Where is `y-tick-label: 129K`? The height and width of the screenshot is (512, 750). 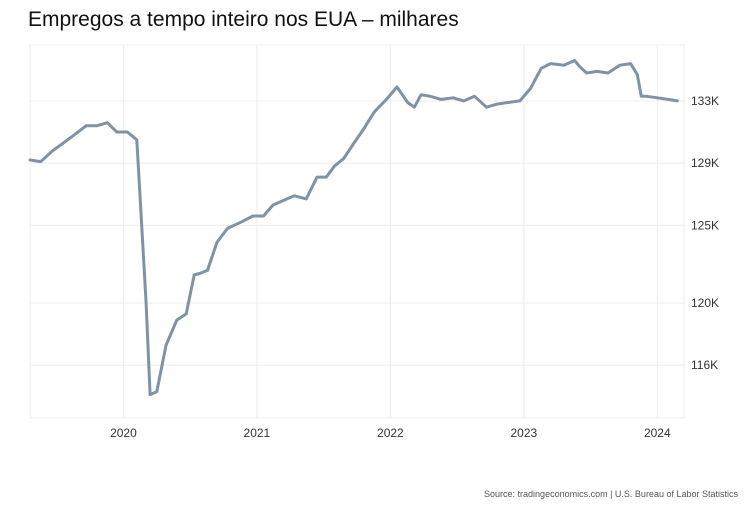
y-tick-label: 129K is located at coordinates (705, 163).